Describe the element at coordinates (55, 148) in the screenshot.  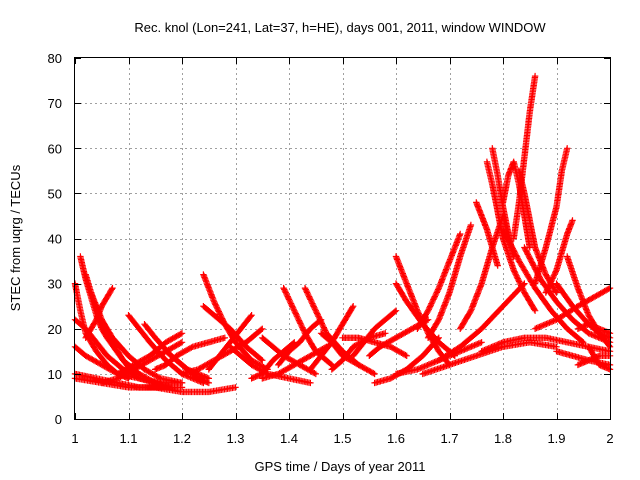
I see `y-tick-label: 60` at that location.